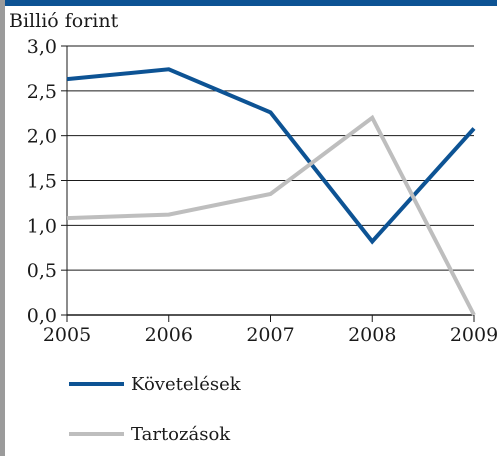 The image size is (497, 456). What do you see at coordinates (248, 3) in the screenshot?
I see `top-band` at bounding box center [248, 3].